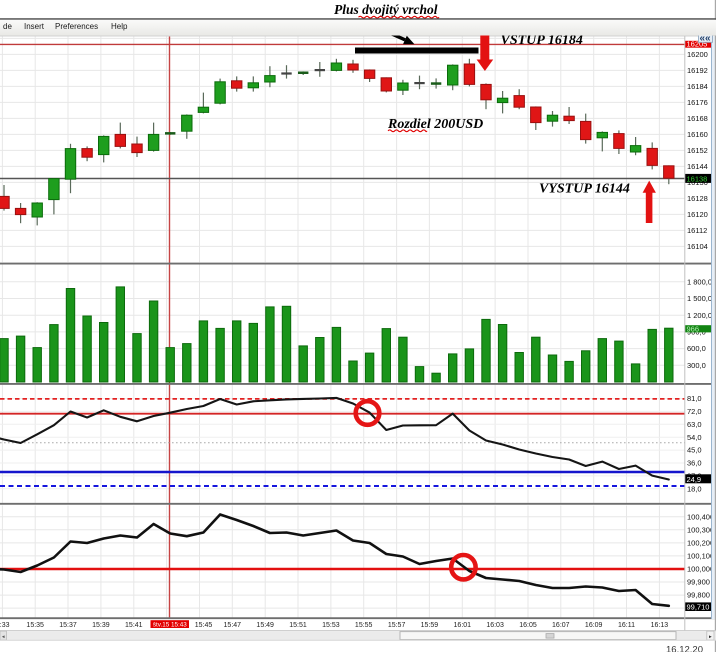 This screenshot has width=716, height=652. What do you see at coordinates (697, 134) in the screenshot?
I see `svg-text: 16160` at bounding box center [697, 134].